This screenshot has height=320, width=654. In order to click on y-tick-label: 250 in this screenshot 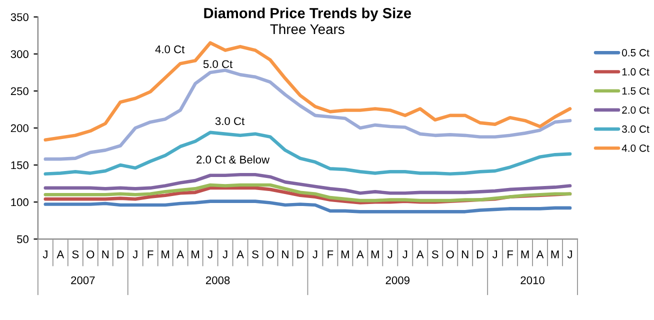, I will do `click(19, 91)`.